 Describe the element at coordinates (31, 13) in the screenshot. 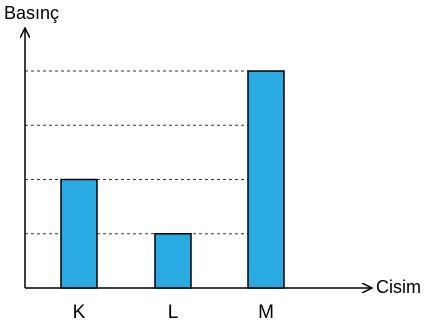

I see `y-axis-label: Basınç` at that location.